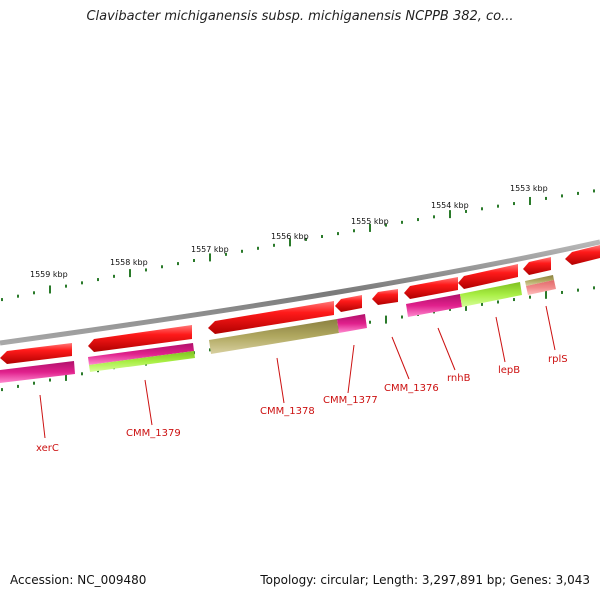 The width and height of the screenshot is (600, 600). Describe the element at coordinates (539, 280) in the screenshot. I see `gene-rpls-top` at that location.